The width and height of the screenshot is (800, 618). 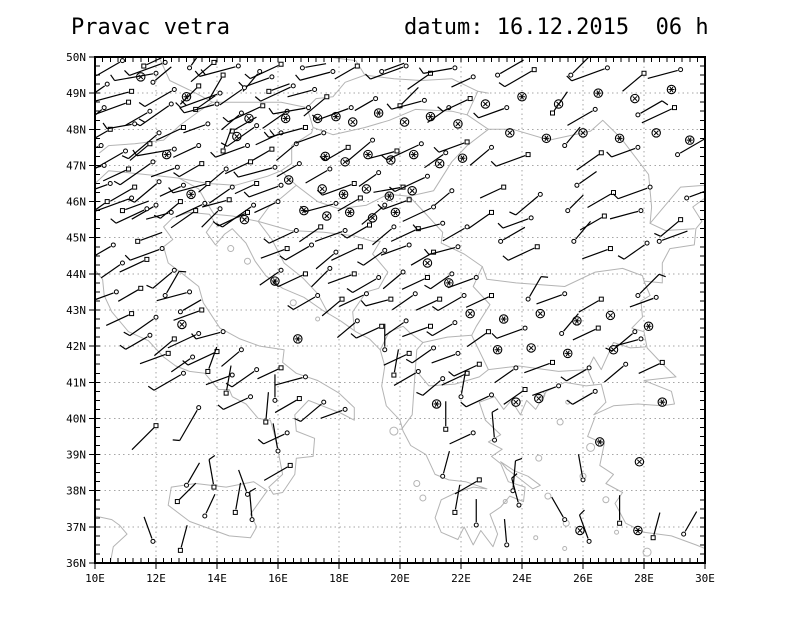 What do you see at coordinates (95, 578) in the screenshot?
I see `axis-label-x: 10E` at bounding box center [95, 578].